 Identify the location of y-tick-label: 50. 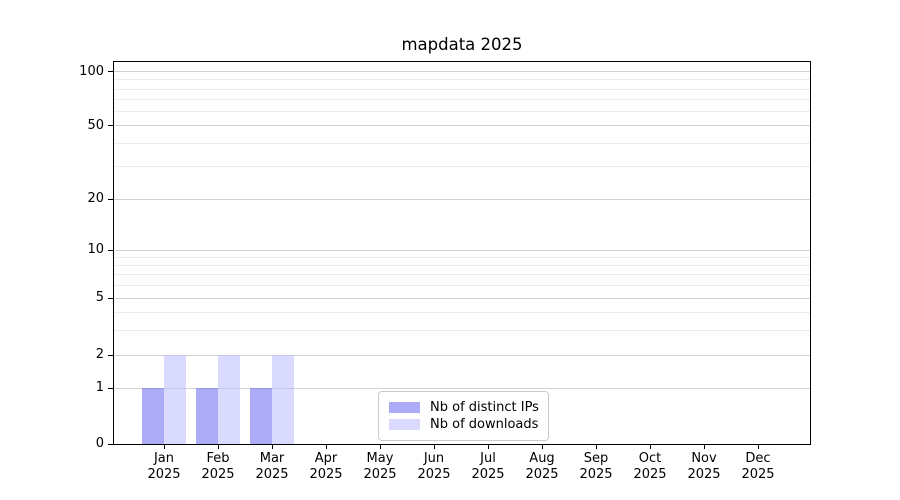
(95, 125).